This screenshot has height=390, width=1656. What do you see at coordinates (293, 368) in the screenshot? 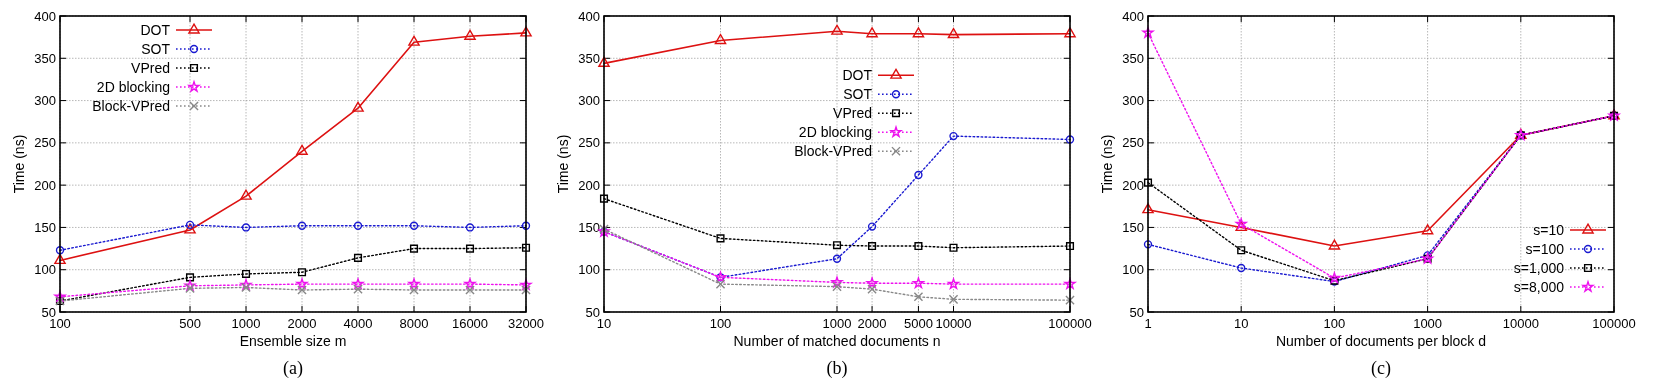
I see `text: (a)` at bounding box center [293, 368].